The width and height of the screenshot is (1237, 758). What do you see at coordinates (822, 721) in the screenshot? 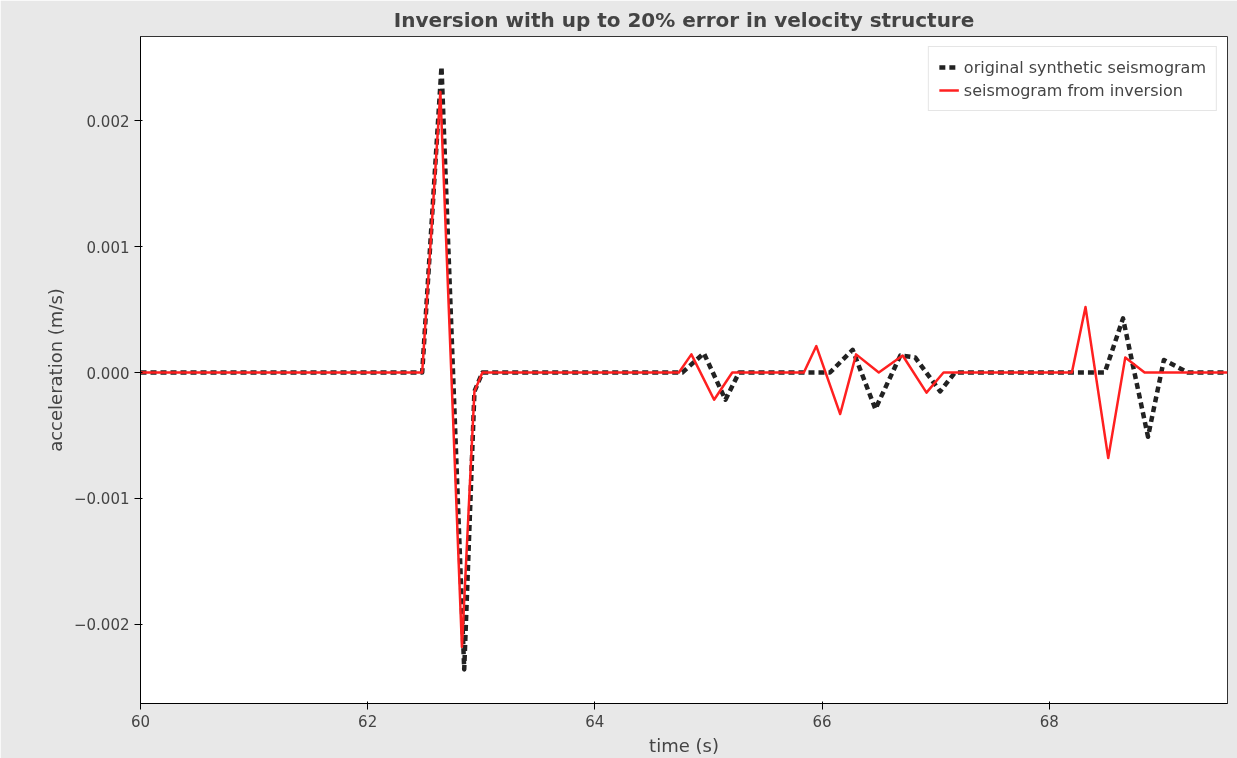
I see `x-tick-label: 66` at bounding box center [822, 721].